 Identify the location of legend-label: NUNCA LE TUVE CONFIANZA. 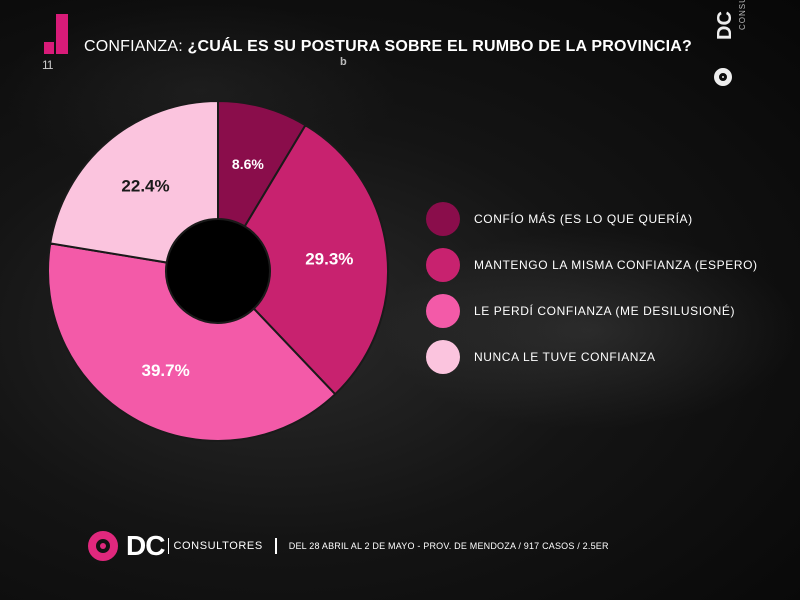
(565, 357).